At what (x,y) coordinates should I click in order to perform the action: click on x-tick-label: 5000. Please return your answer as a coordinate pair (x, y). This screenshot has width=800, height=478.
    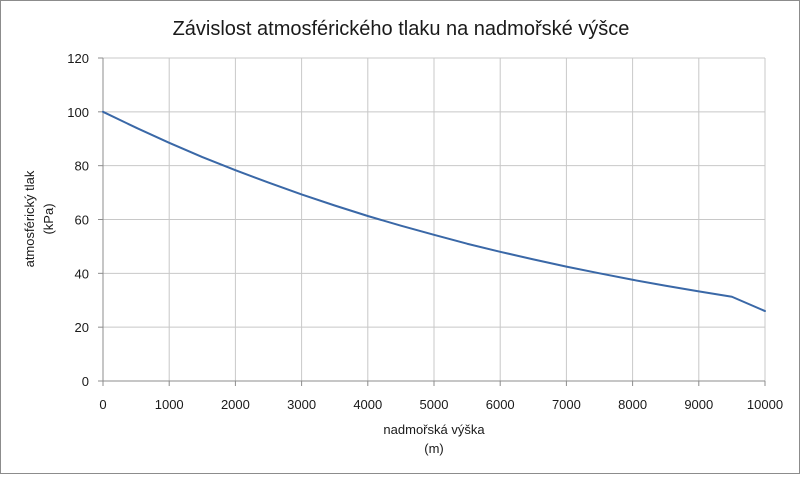
    Looking at the image, I should click on (434, 404).